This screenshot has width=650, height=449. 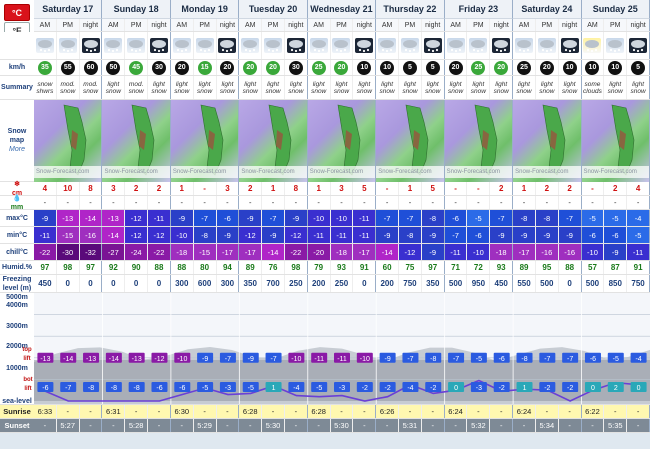 What do you see at coordinates (45, 252) in the screenshot?
I see `chill-cell: -22` at bounding box center [45, 252].